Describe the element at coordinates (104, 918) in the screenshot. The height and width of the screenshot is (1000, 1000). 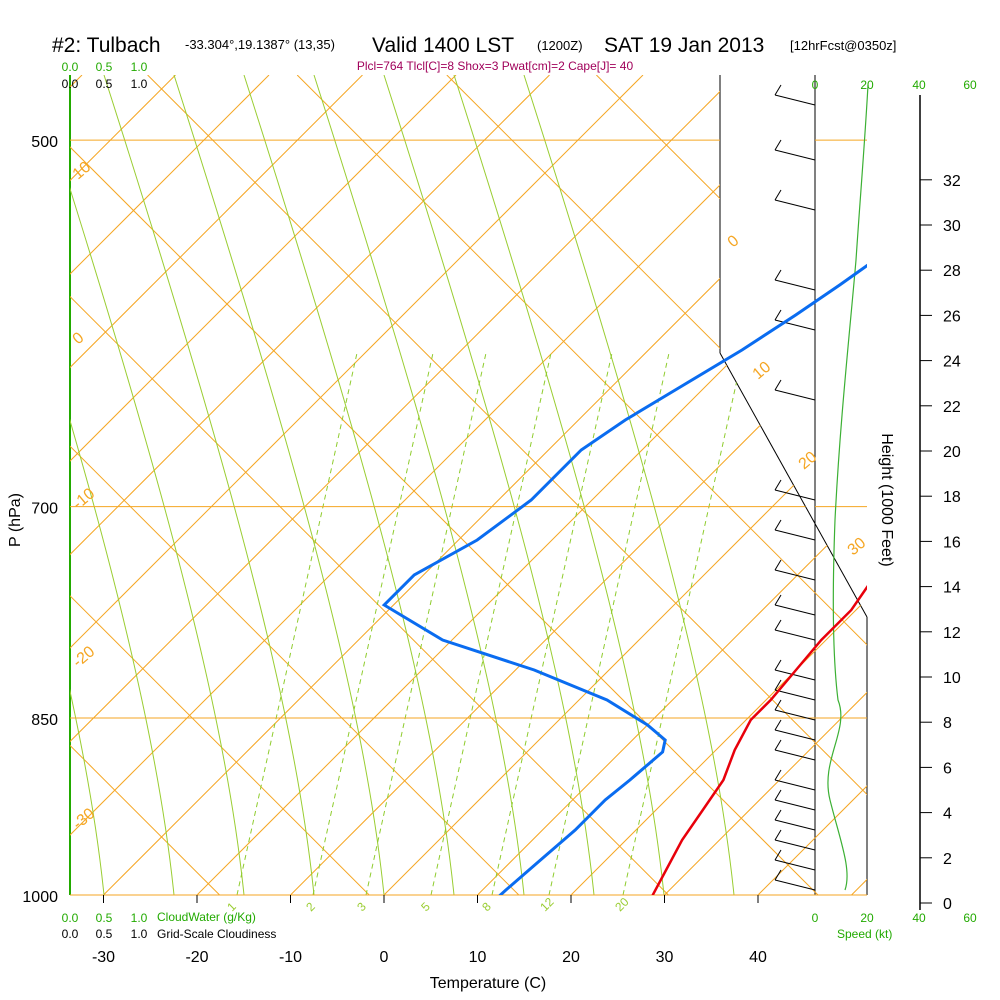
I see `cloud-water-bottom-tick: 0.5` at that location.